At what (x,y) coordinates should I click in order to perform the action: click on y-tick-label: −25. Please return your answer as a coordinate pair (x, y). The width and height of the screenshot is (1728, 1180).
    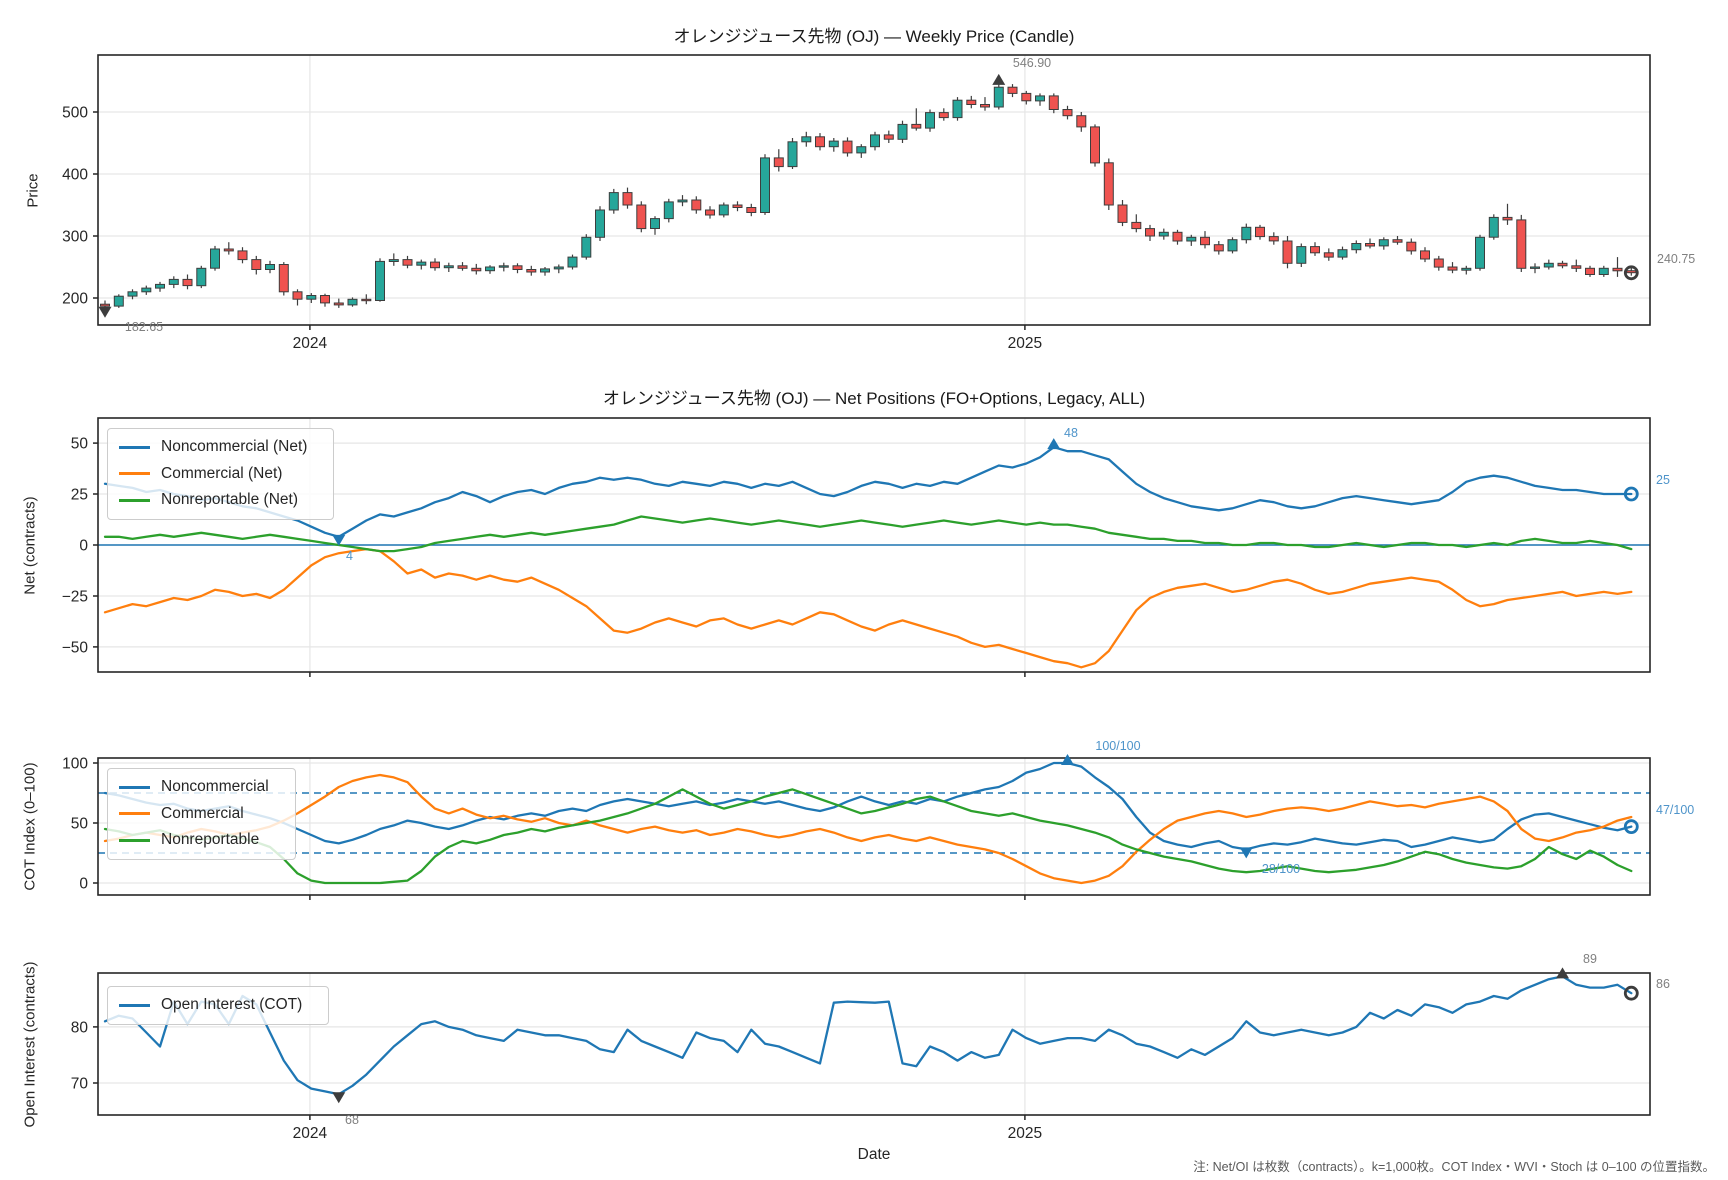
    Looking at the image, I should click on (75, 597).